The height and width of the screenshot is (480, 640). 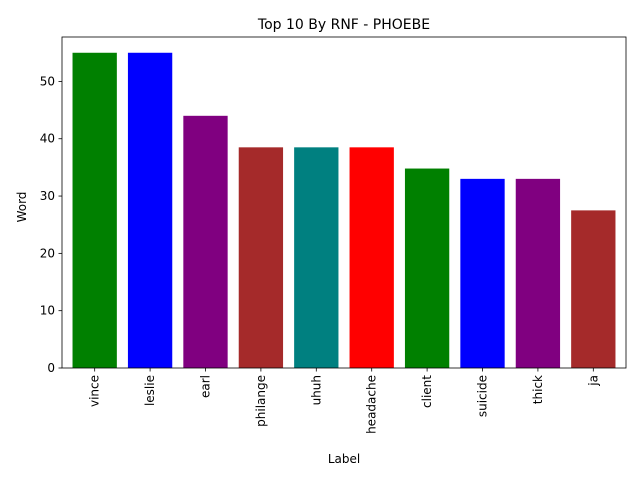 I want to click on bar-client, so click(x=427, y=268).